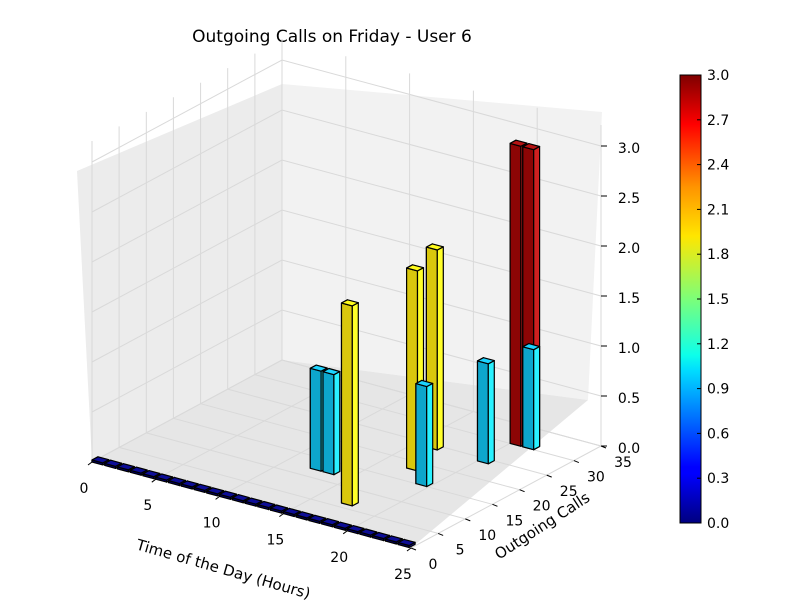 This screenshot has width=800, height=600. I want to click on bar-4-top, so click(485, 361).